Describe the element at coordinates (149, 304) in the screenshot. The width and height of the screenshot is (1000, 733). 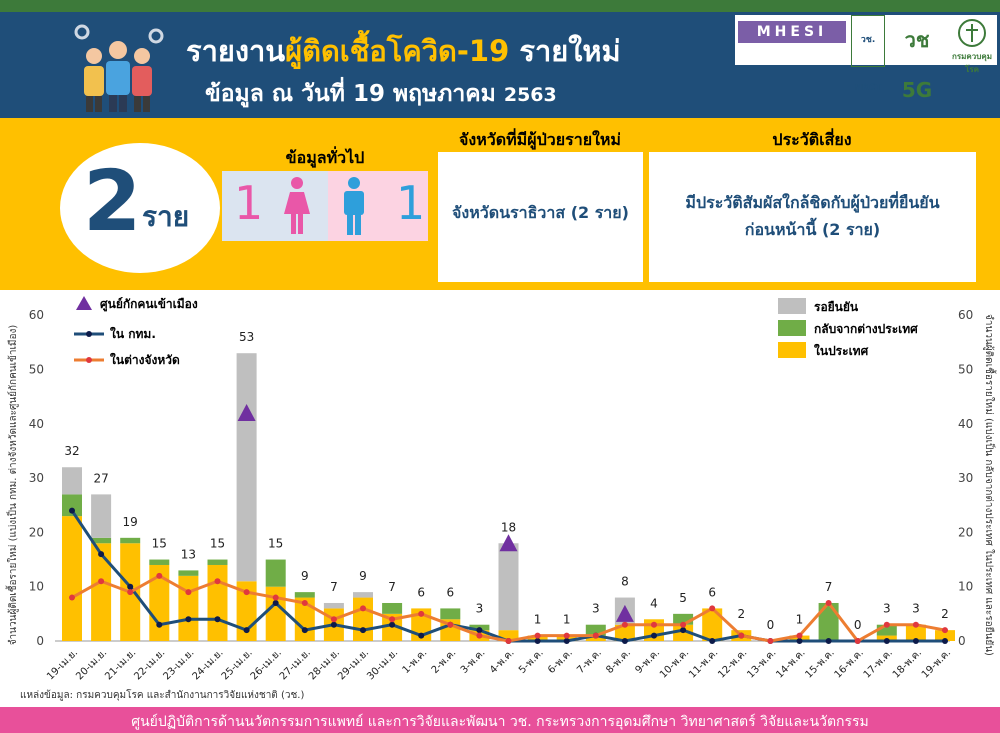
I see `legend-immigration-label: ศูนย์กักคนเข้าเมือง` at that location.